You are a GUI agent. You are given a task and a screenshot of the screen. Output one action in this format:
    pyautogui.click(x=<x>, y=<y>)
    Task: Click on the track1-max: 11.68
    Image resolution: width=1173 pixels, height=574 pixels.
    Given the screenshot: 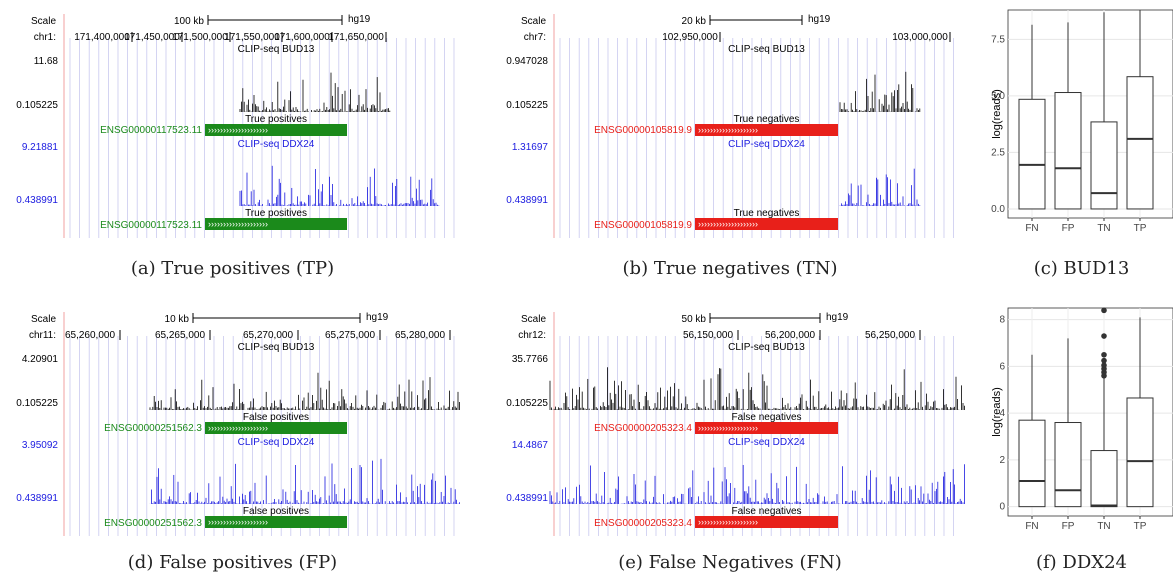 What is the action you would take?
    pyautogui.click(x=46, y=61)
    